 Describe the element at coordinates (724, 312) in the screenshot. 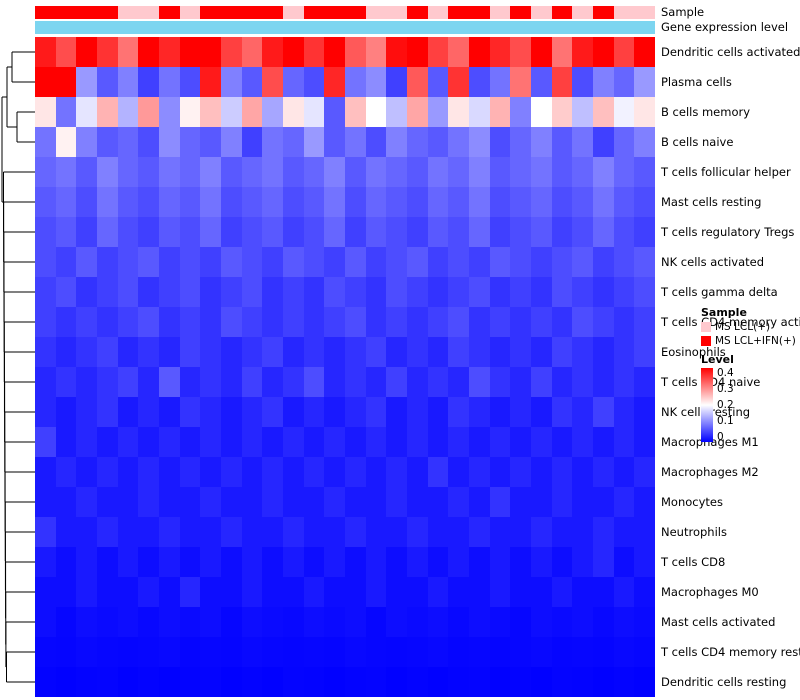

I see `legend-sample-title: Sample` at that location.